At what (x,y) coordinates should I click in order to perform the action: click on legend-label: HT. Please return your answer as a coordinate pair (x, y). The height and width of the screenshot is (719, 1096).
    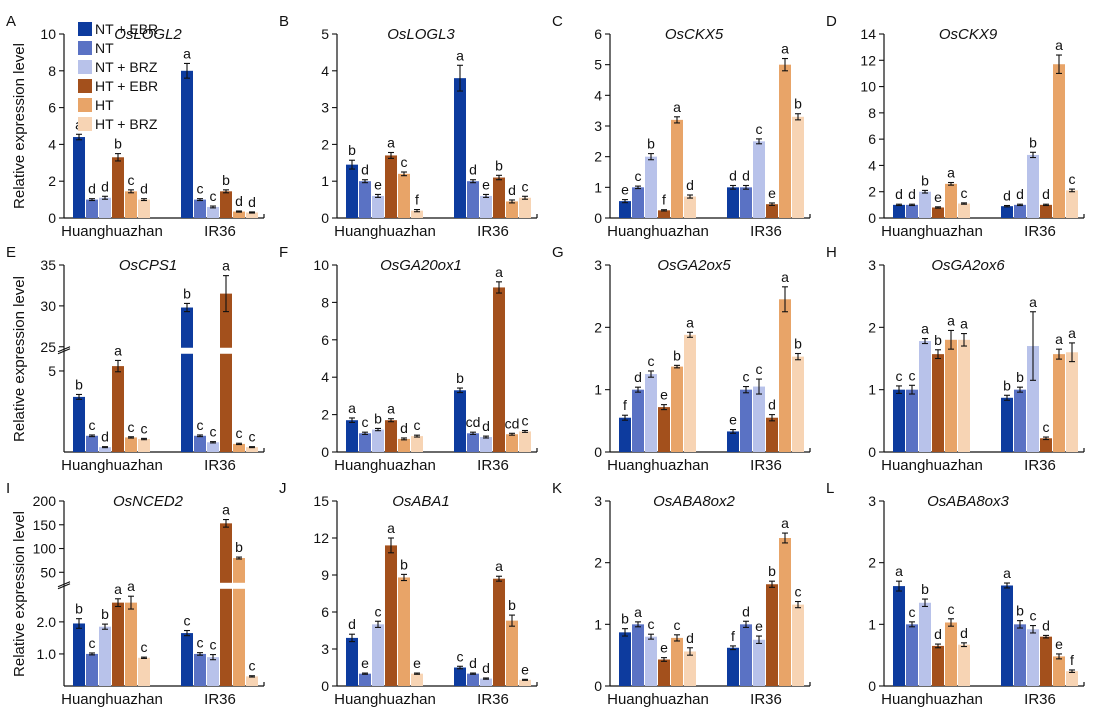
    Looking at the image, I should click on (104, 105).